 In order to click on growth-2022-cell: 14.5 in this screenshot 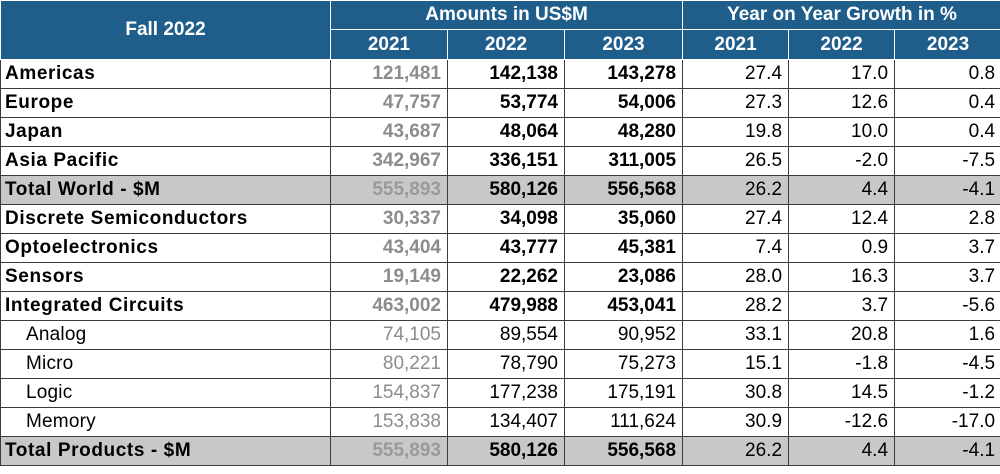, I will do `click(842, 393)`.